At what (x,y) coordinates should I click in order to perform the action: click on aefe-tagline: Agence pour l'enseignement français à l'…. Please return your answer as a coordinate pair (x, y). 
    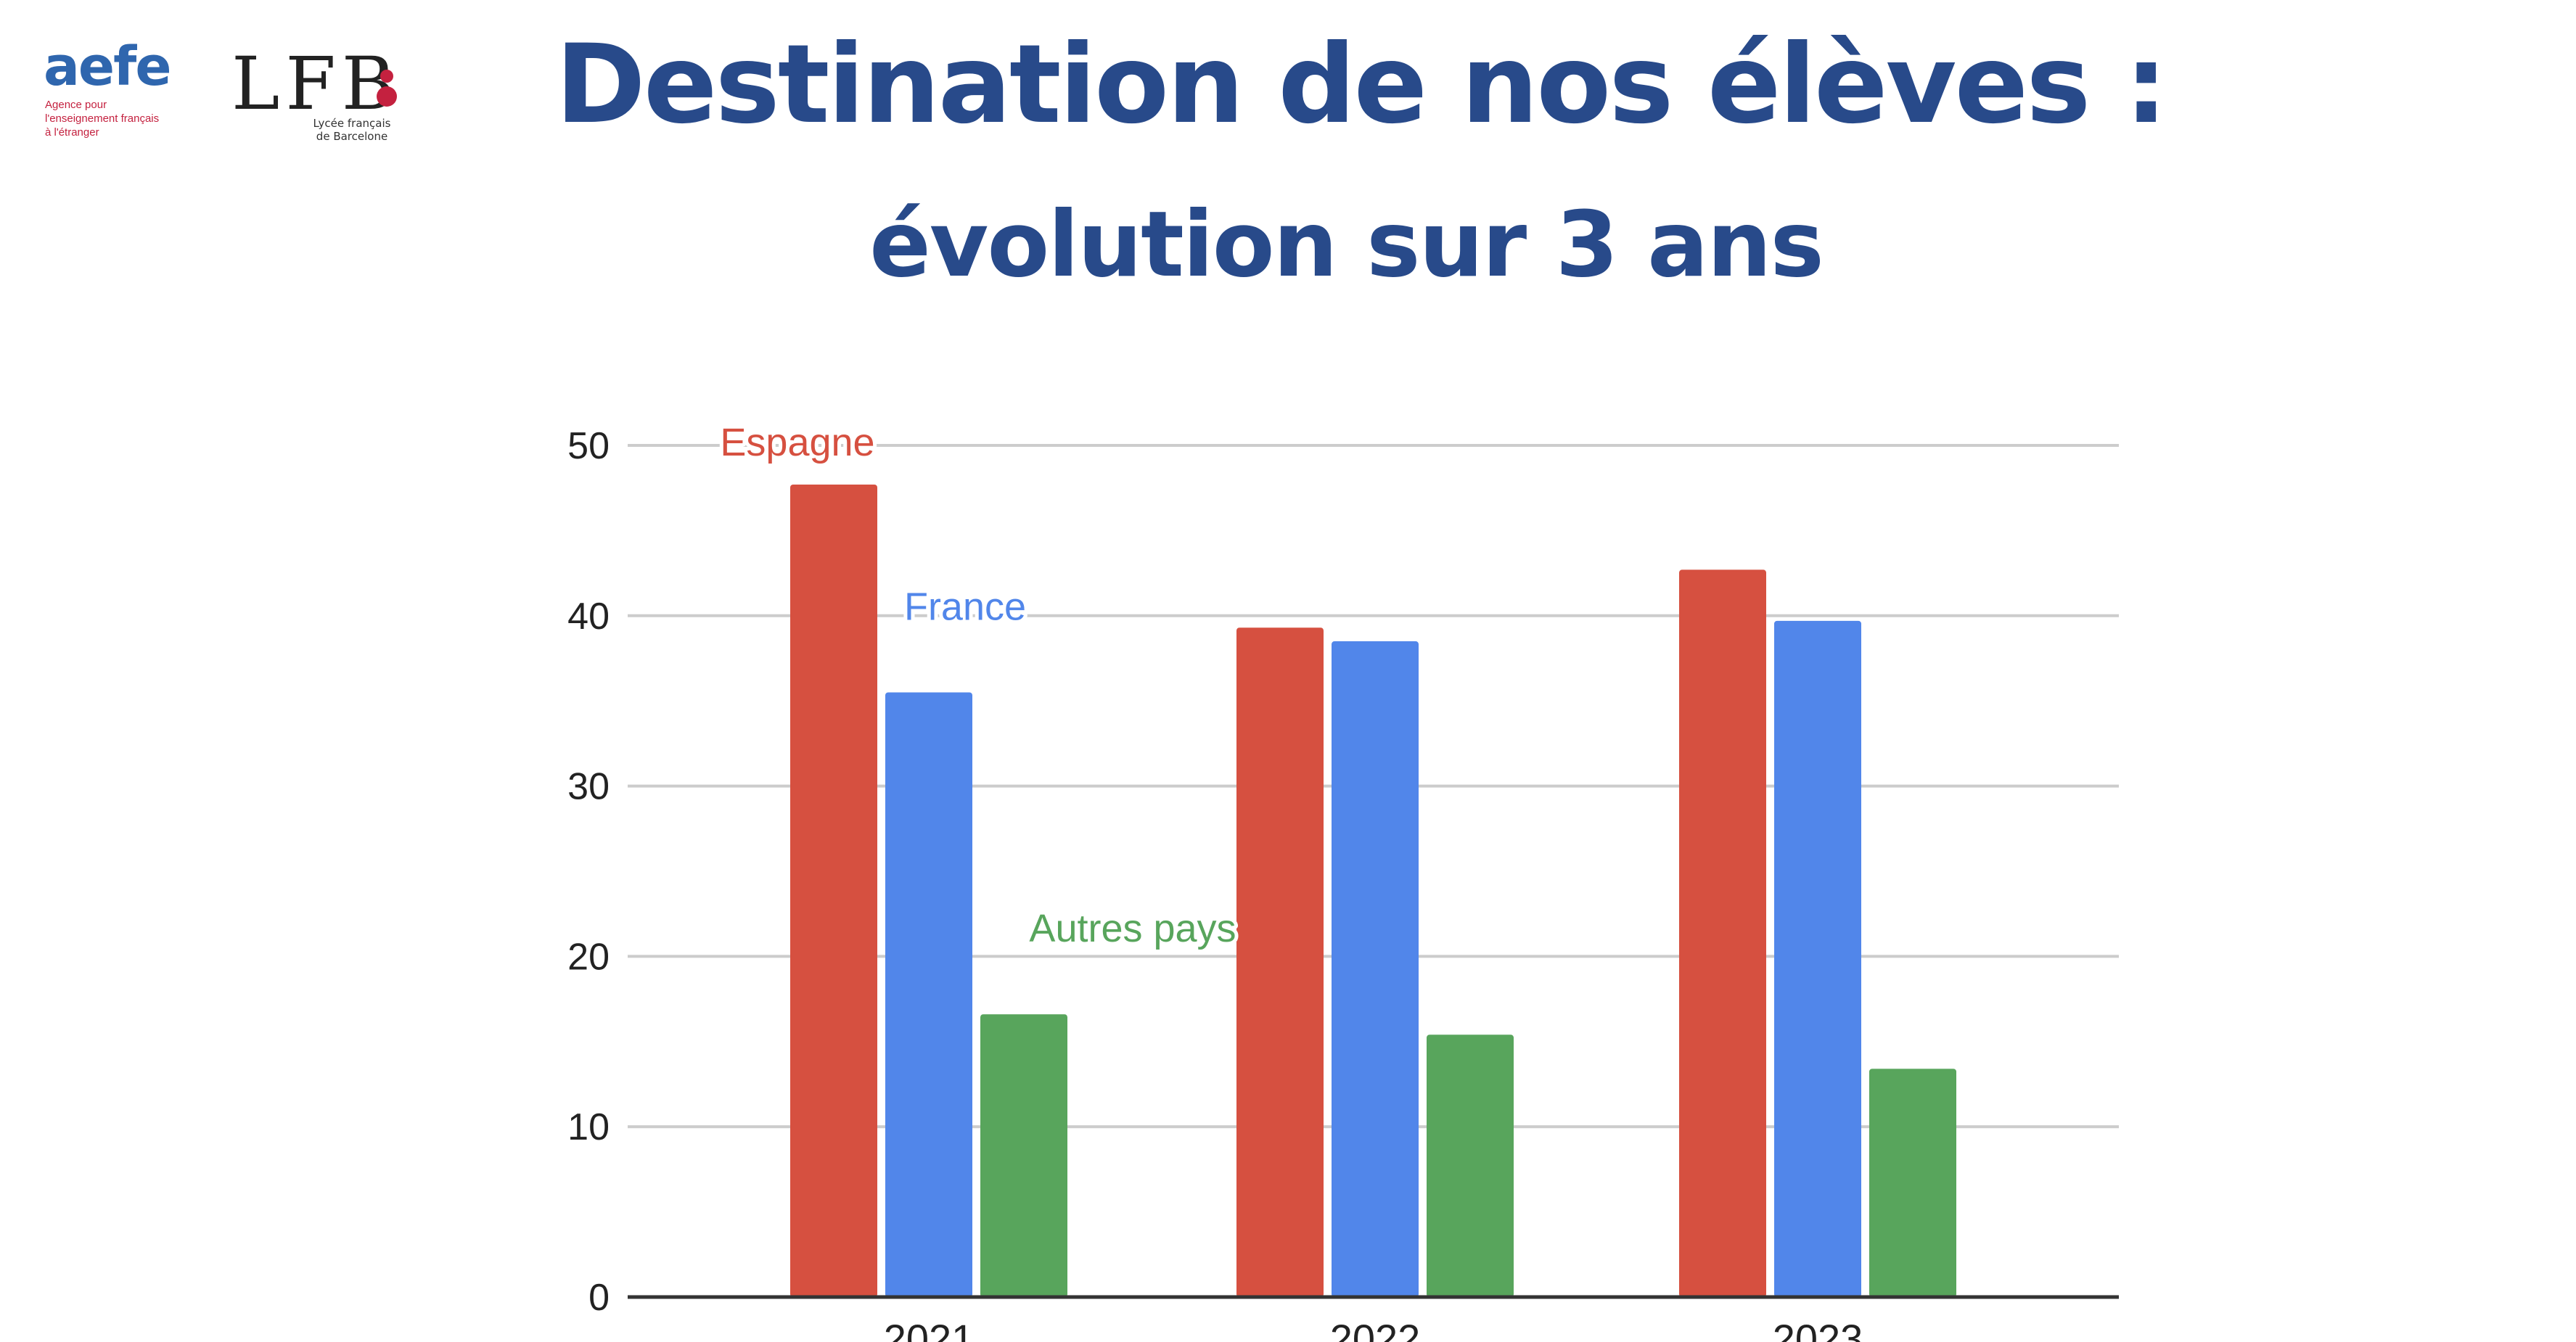
    Looking at the image, I should click on (125, 118).